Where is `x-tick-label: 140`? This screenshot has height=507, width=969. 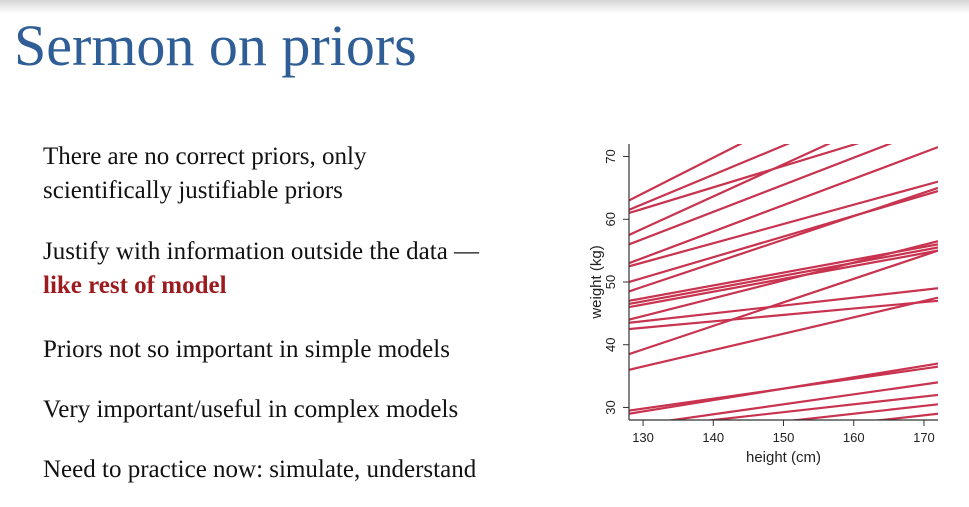
x-tick-label: 140 is located at coordinates (713, 437).